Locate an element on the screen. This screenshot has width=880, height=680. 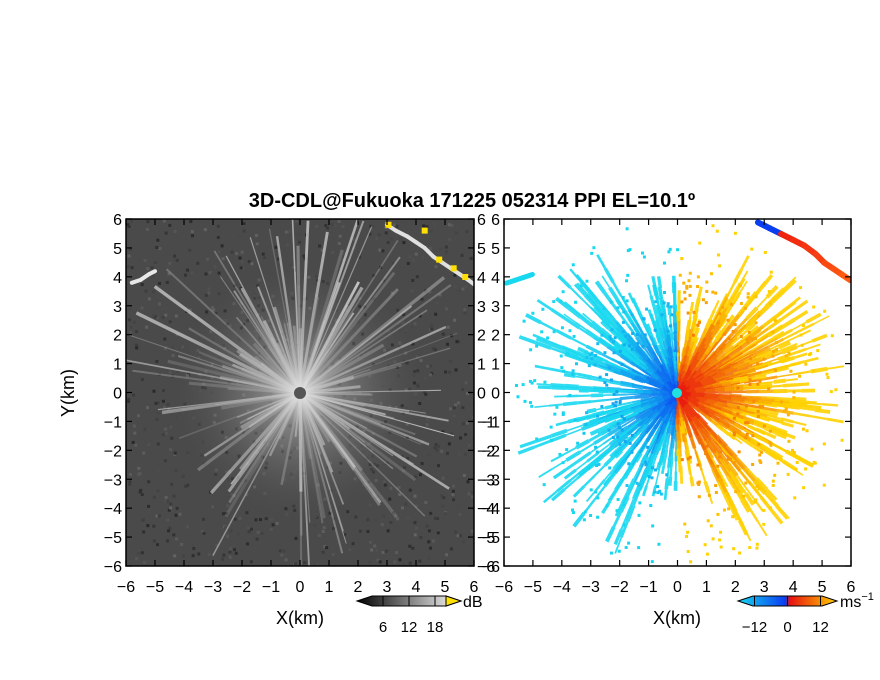
doppler-echo-segment is located at coordinates (528, 275).